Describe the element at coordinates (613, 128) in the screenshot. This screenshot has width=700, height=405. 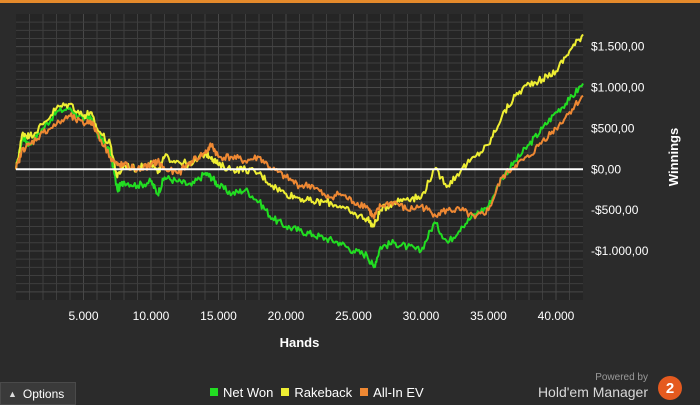
I see `y-tick-label: $500,00` at that location.